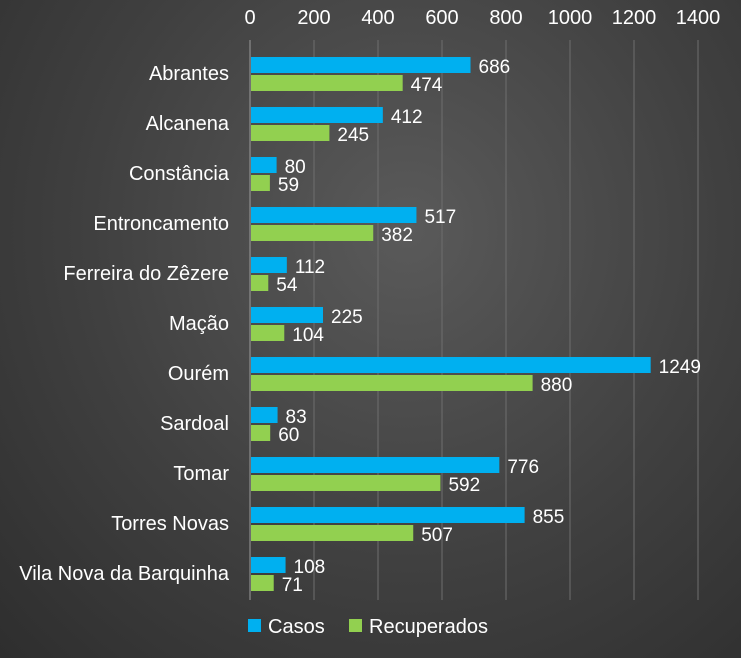  What do you see at coordinates (310, 567) in the screenshot?
I see `data-label-casos: 108` at bounding box center [310, 567].